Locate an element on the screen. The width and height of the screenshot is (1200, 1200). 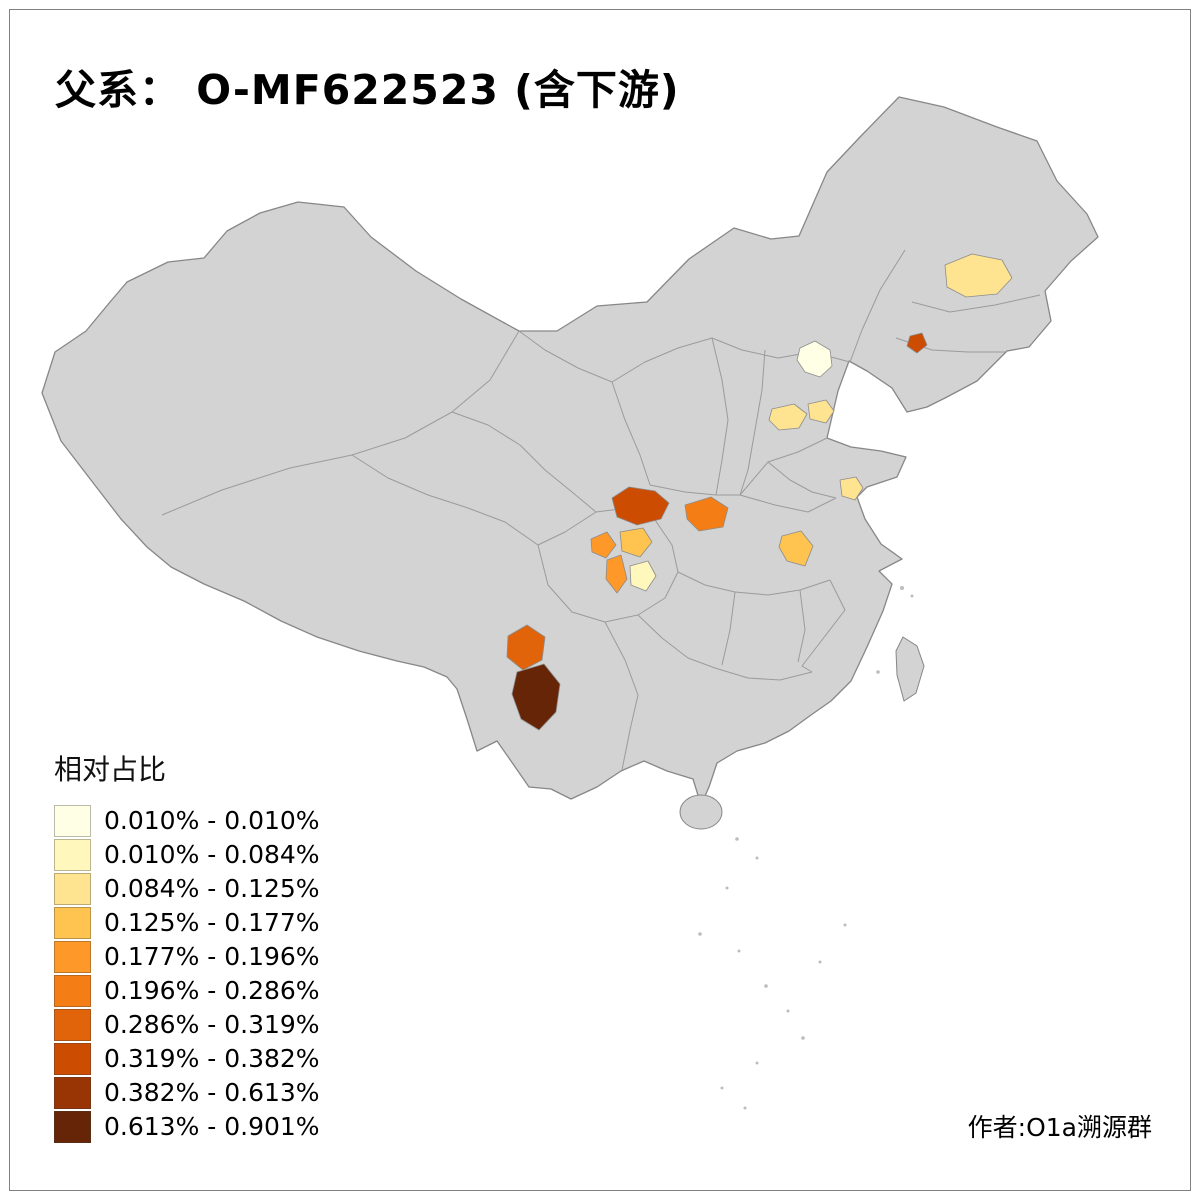
legend-label: 0.613% - 0.901% is located at coordinates (212, 1126).